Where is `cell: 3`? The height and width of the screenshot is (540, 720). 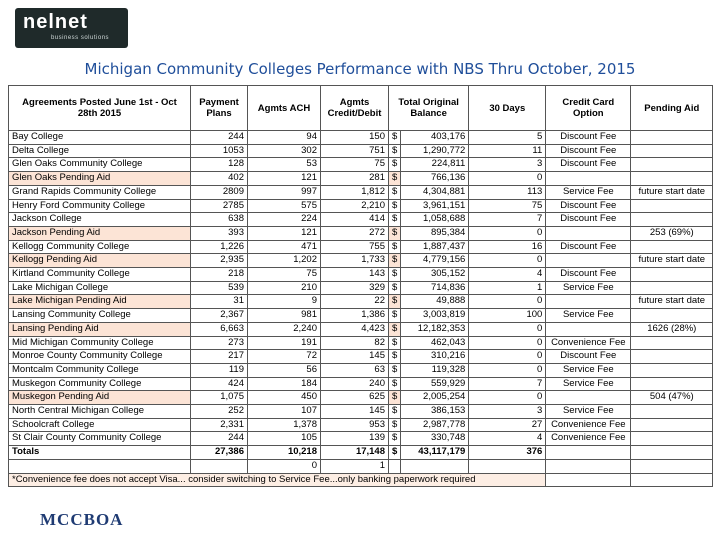 cell: 3 is located at coordinates (507, 165).